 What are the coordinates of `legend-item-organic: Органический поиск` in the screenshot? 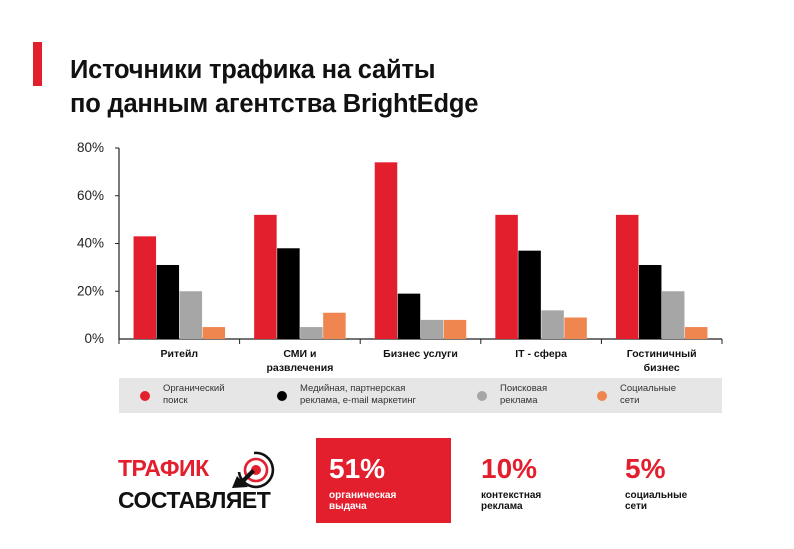 It's located at (182, 395).